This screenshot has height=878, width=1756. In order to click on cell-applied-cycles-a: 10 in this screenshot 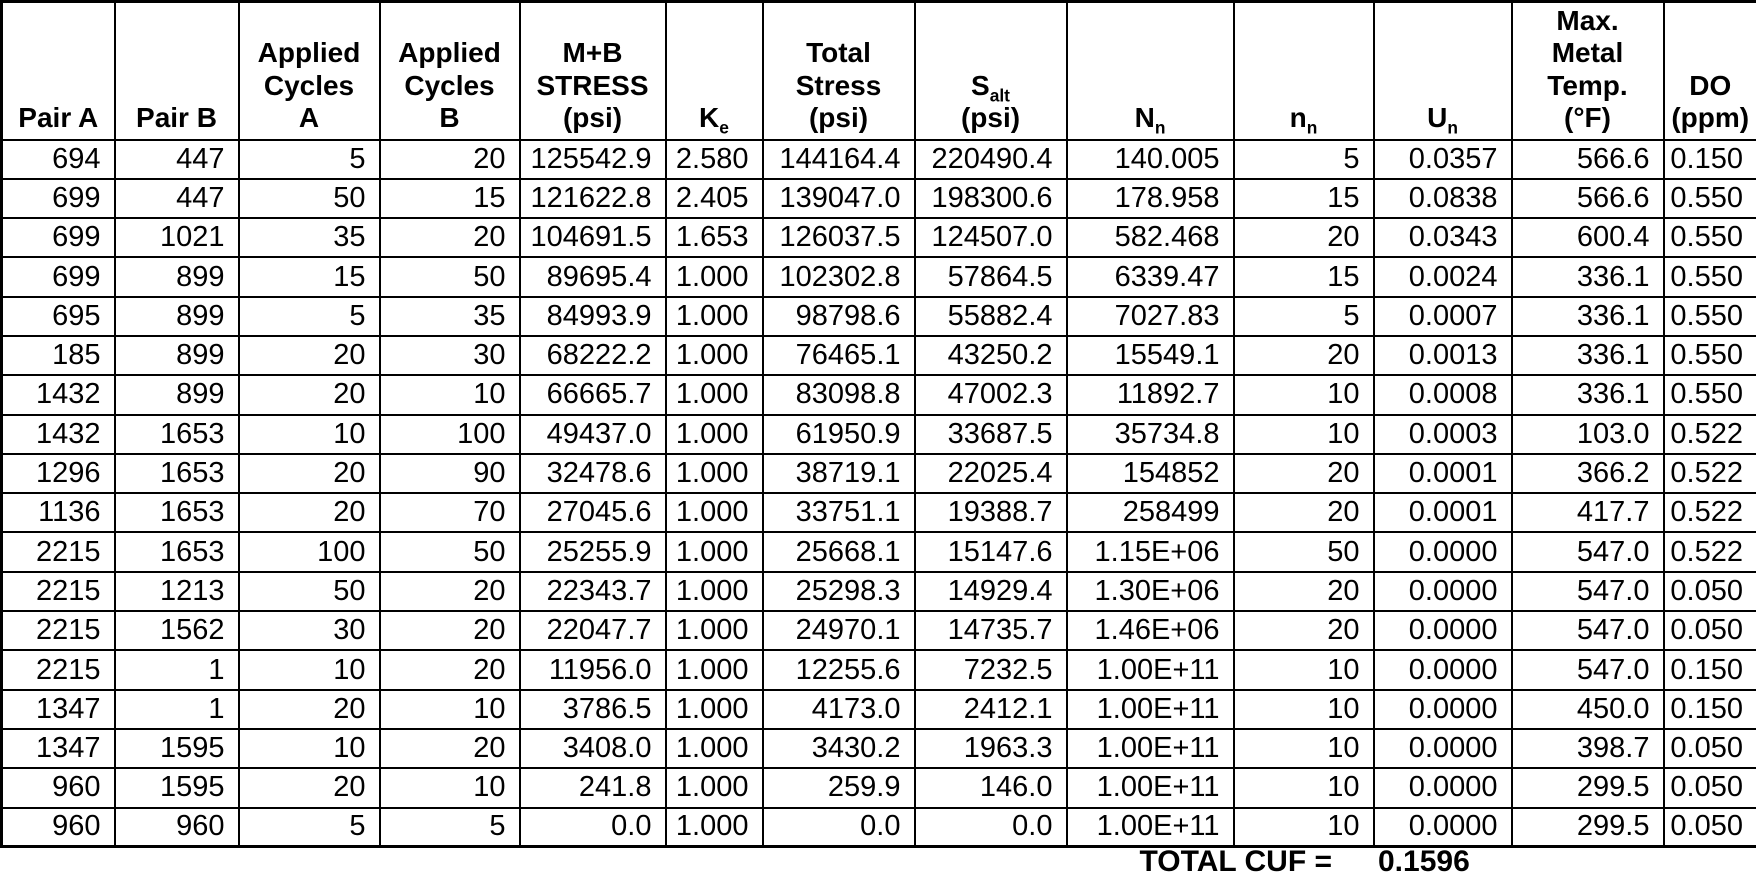, I will do `click(309, 748)`.